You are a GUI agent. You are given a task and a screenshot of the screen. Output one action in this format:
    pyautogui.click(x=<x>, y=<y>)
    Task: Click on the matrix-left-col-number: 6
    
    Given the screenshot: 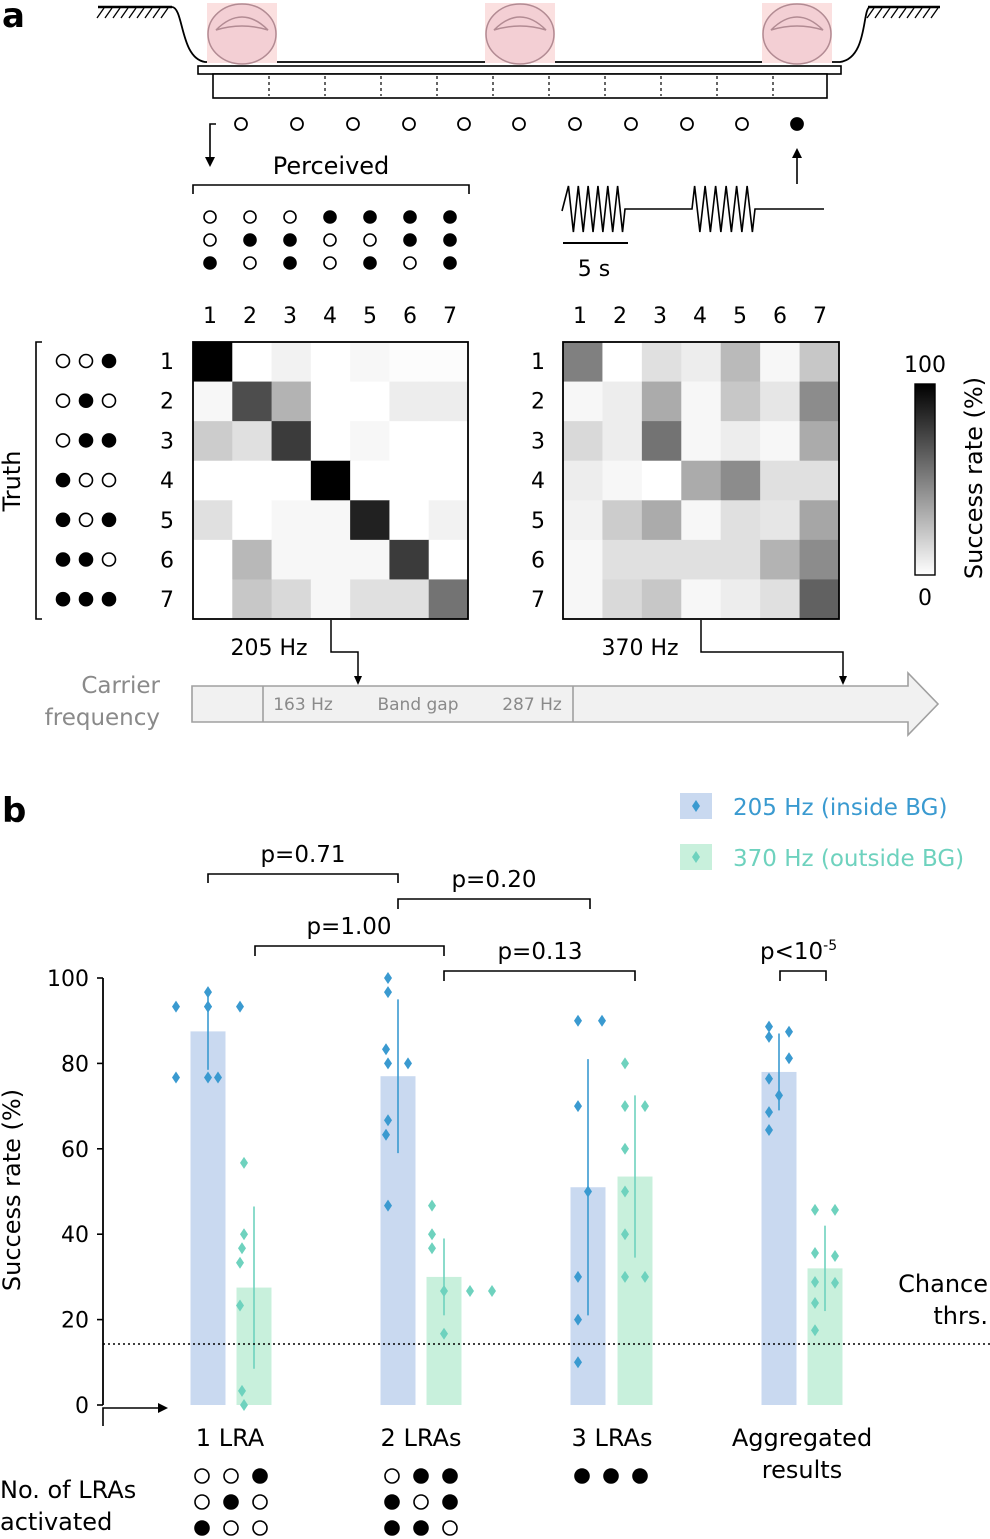 What is the action you would take?
    pyautogui.click(x=410, y=316)
    